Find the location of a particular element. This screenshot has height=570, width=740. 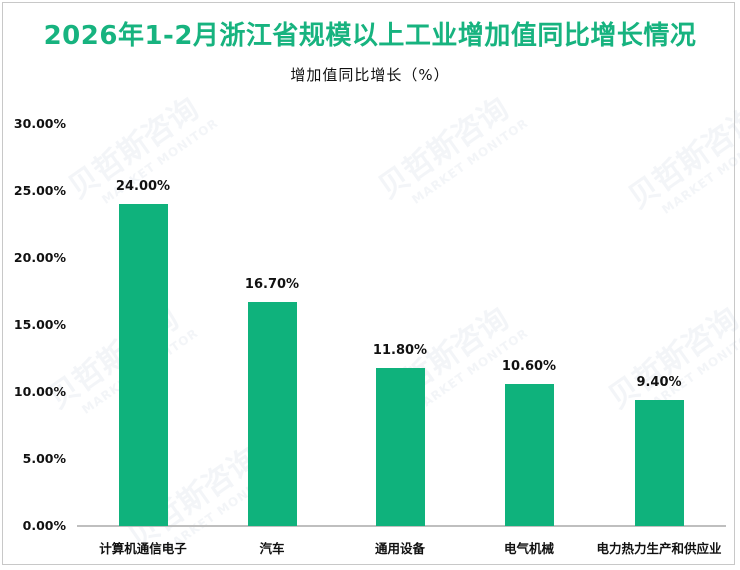

y-tick: 25.00% is located at coordinates (39, 190).